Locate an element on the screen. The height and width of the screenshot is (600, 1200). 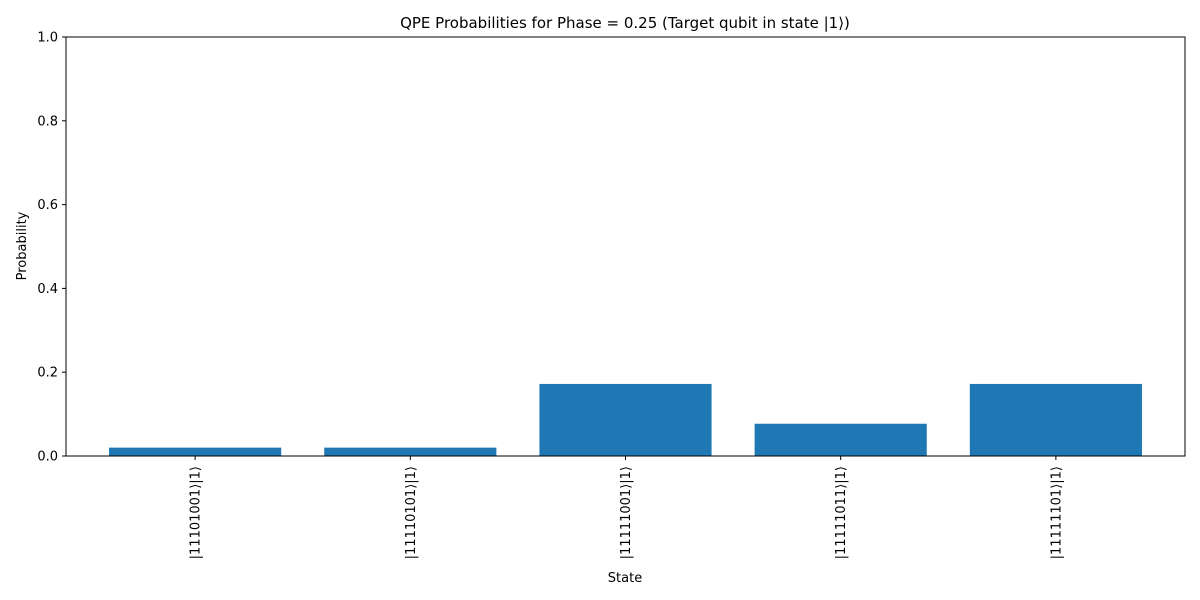
y-tick-label: 0.0 is located at coordinates (47, 457).